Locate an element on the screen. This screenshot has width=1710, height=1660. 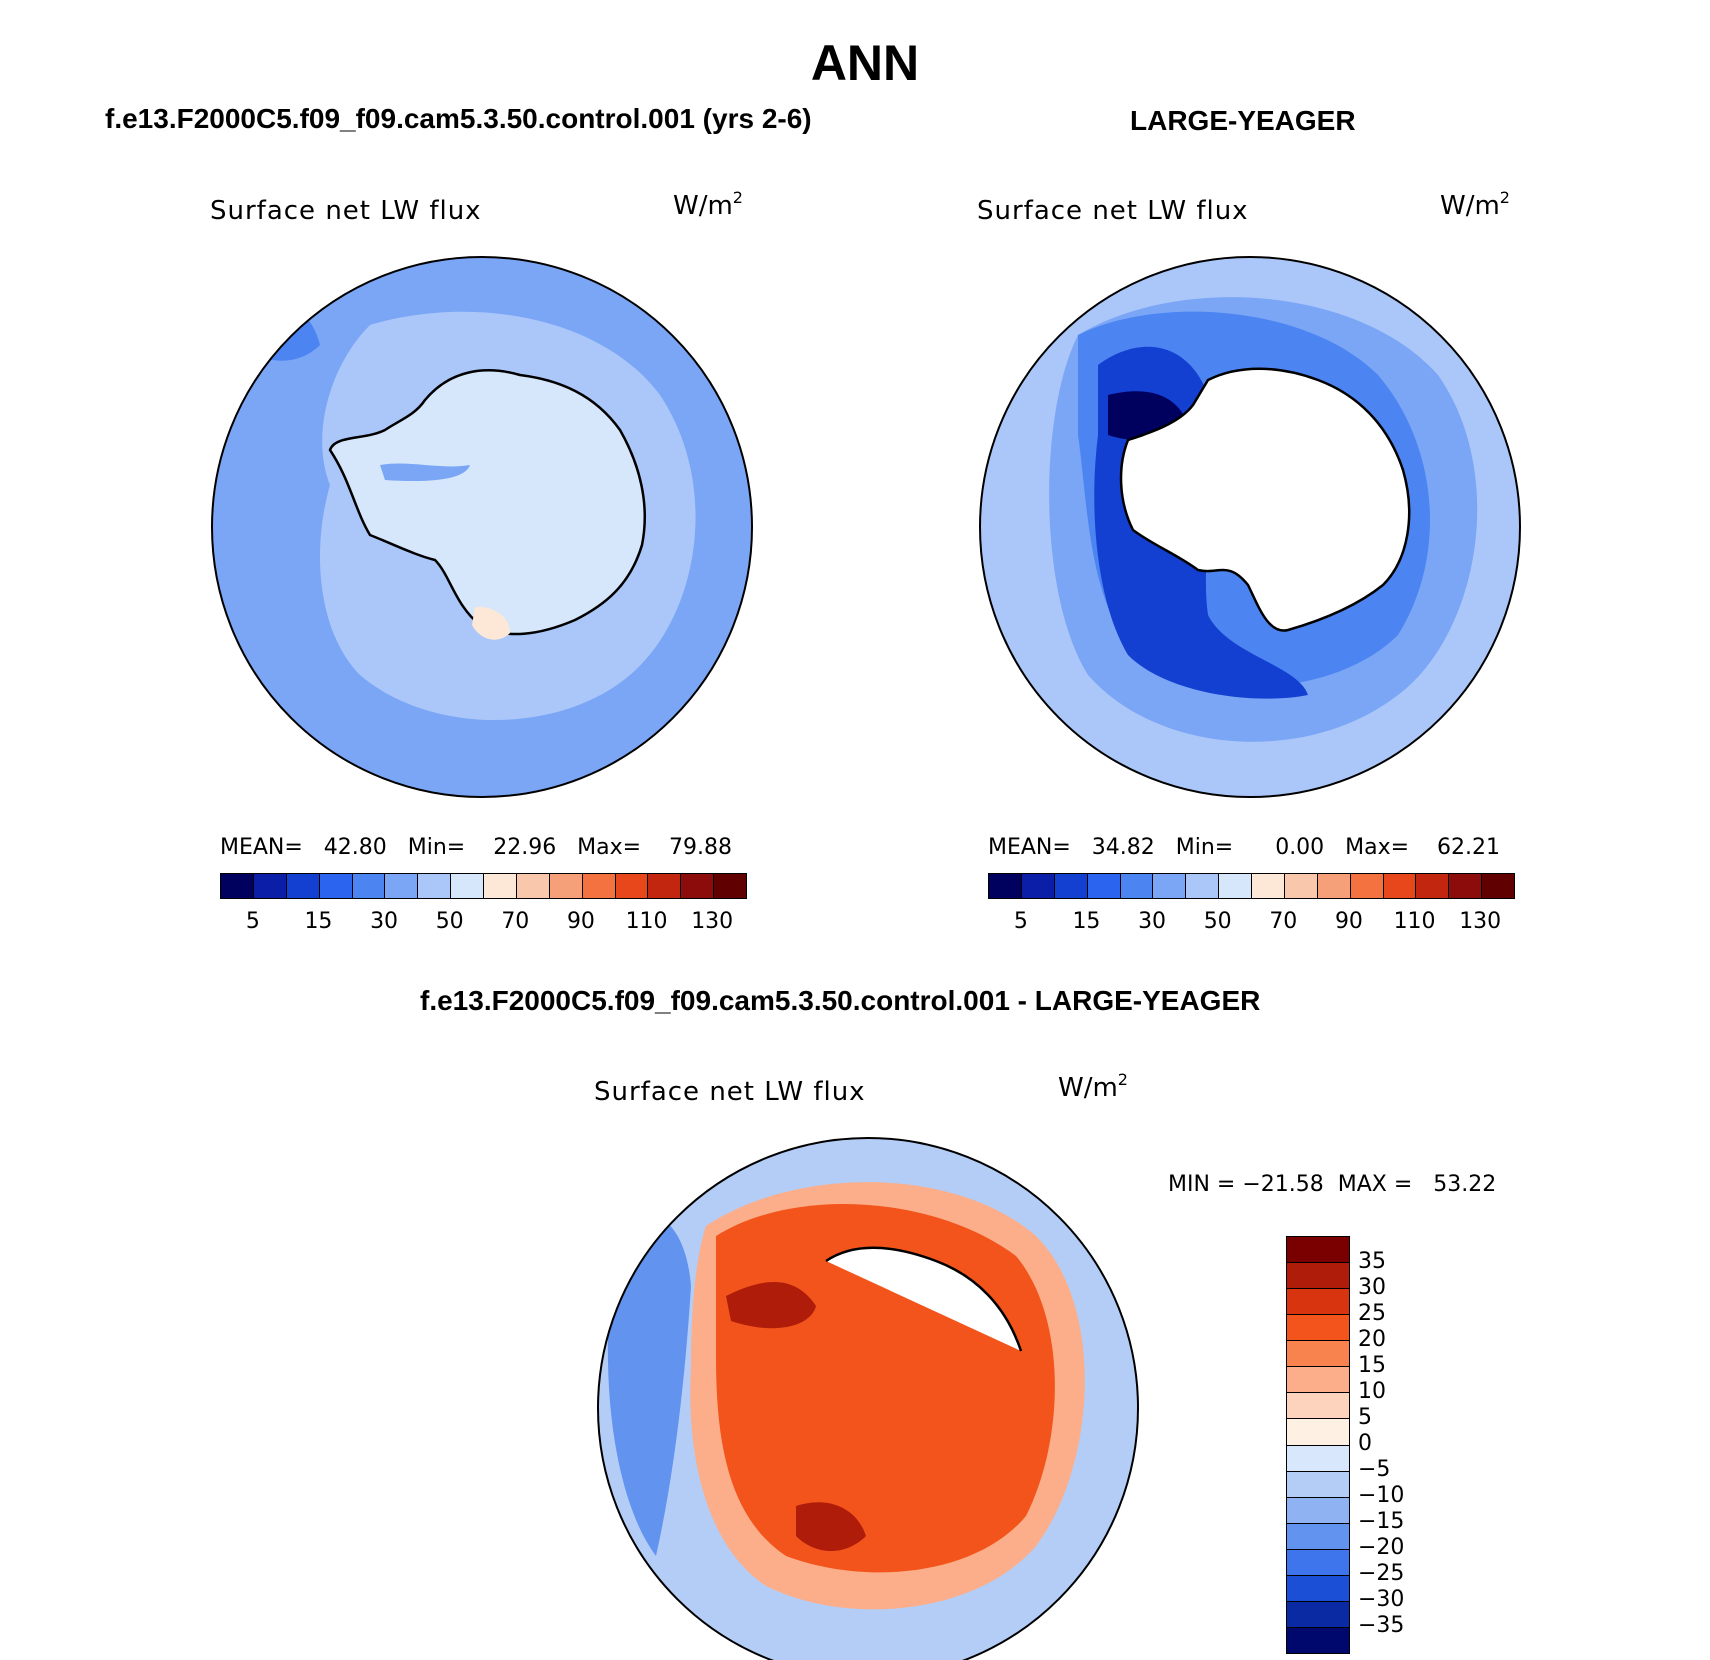
diff-map-border is located at coordinates (868, 1398).